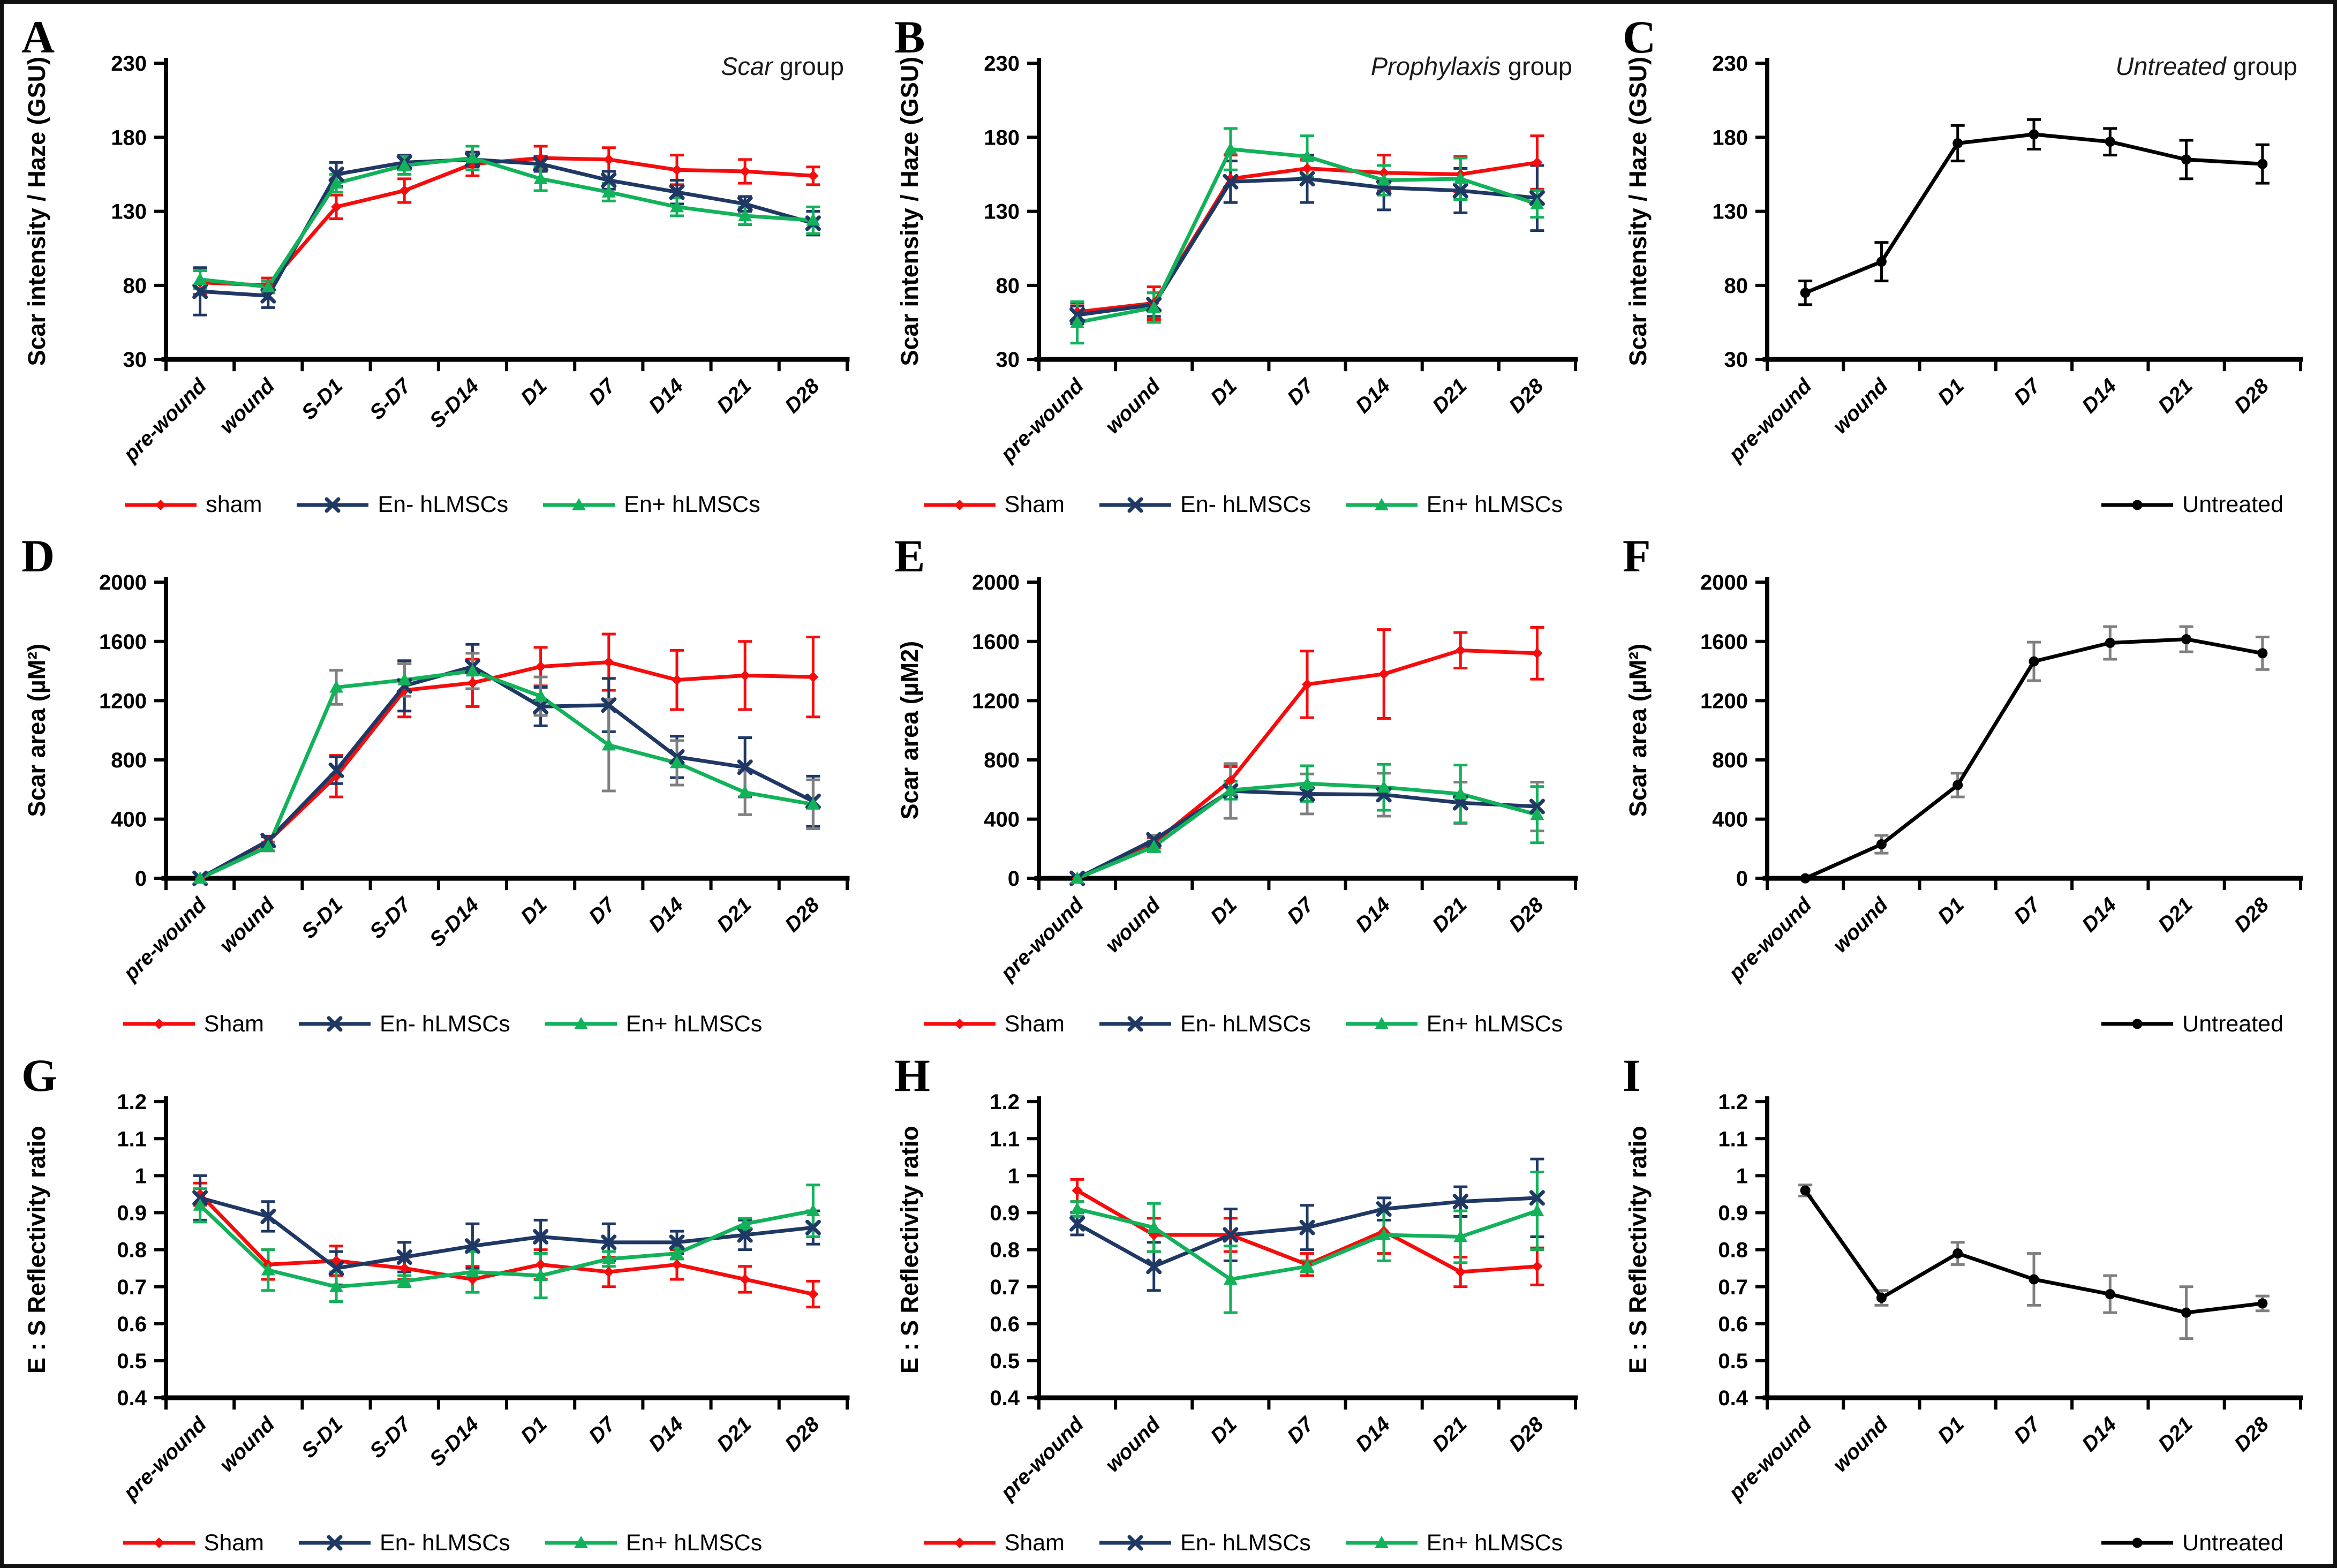 This screenshot has width=2337, height=1568. Describe the element at coordinates (1006, 731) in the screenshot. I see `y-axis-ticks: 0 400 800 1200 1600 2000` at that location.